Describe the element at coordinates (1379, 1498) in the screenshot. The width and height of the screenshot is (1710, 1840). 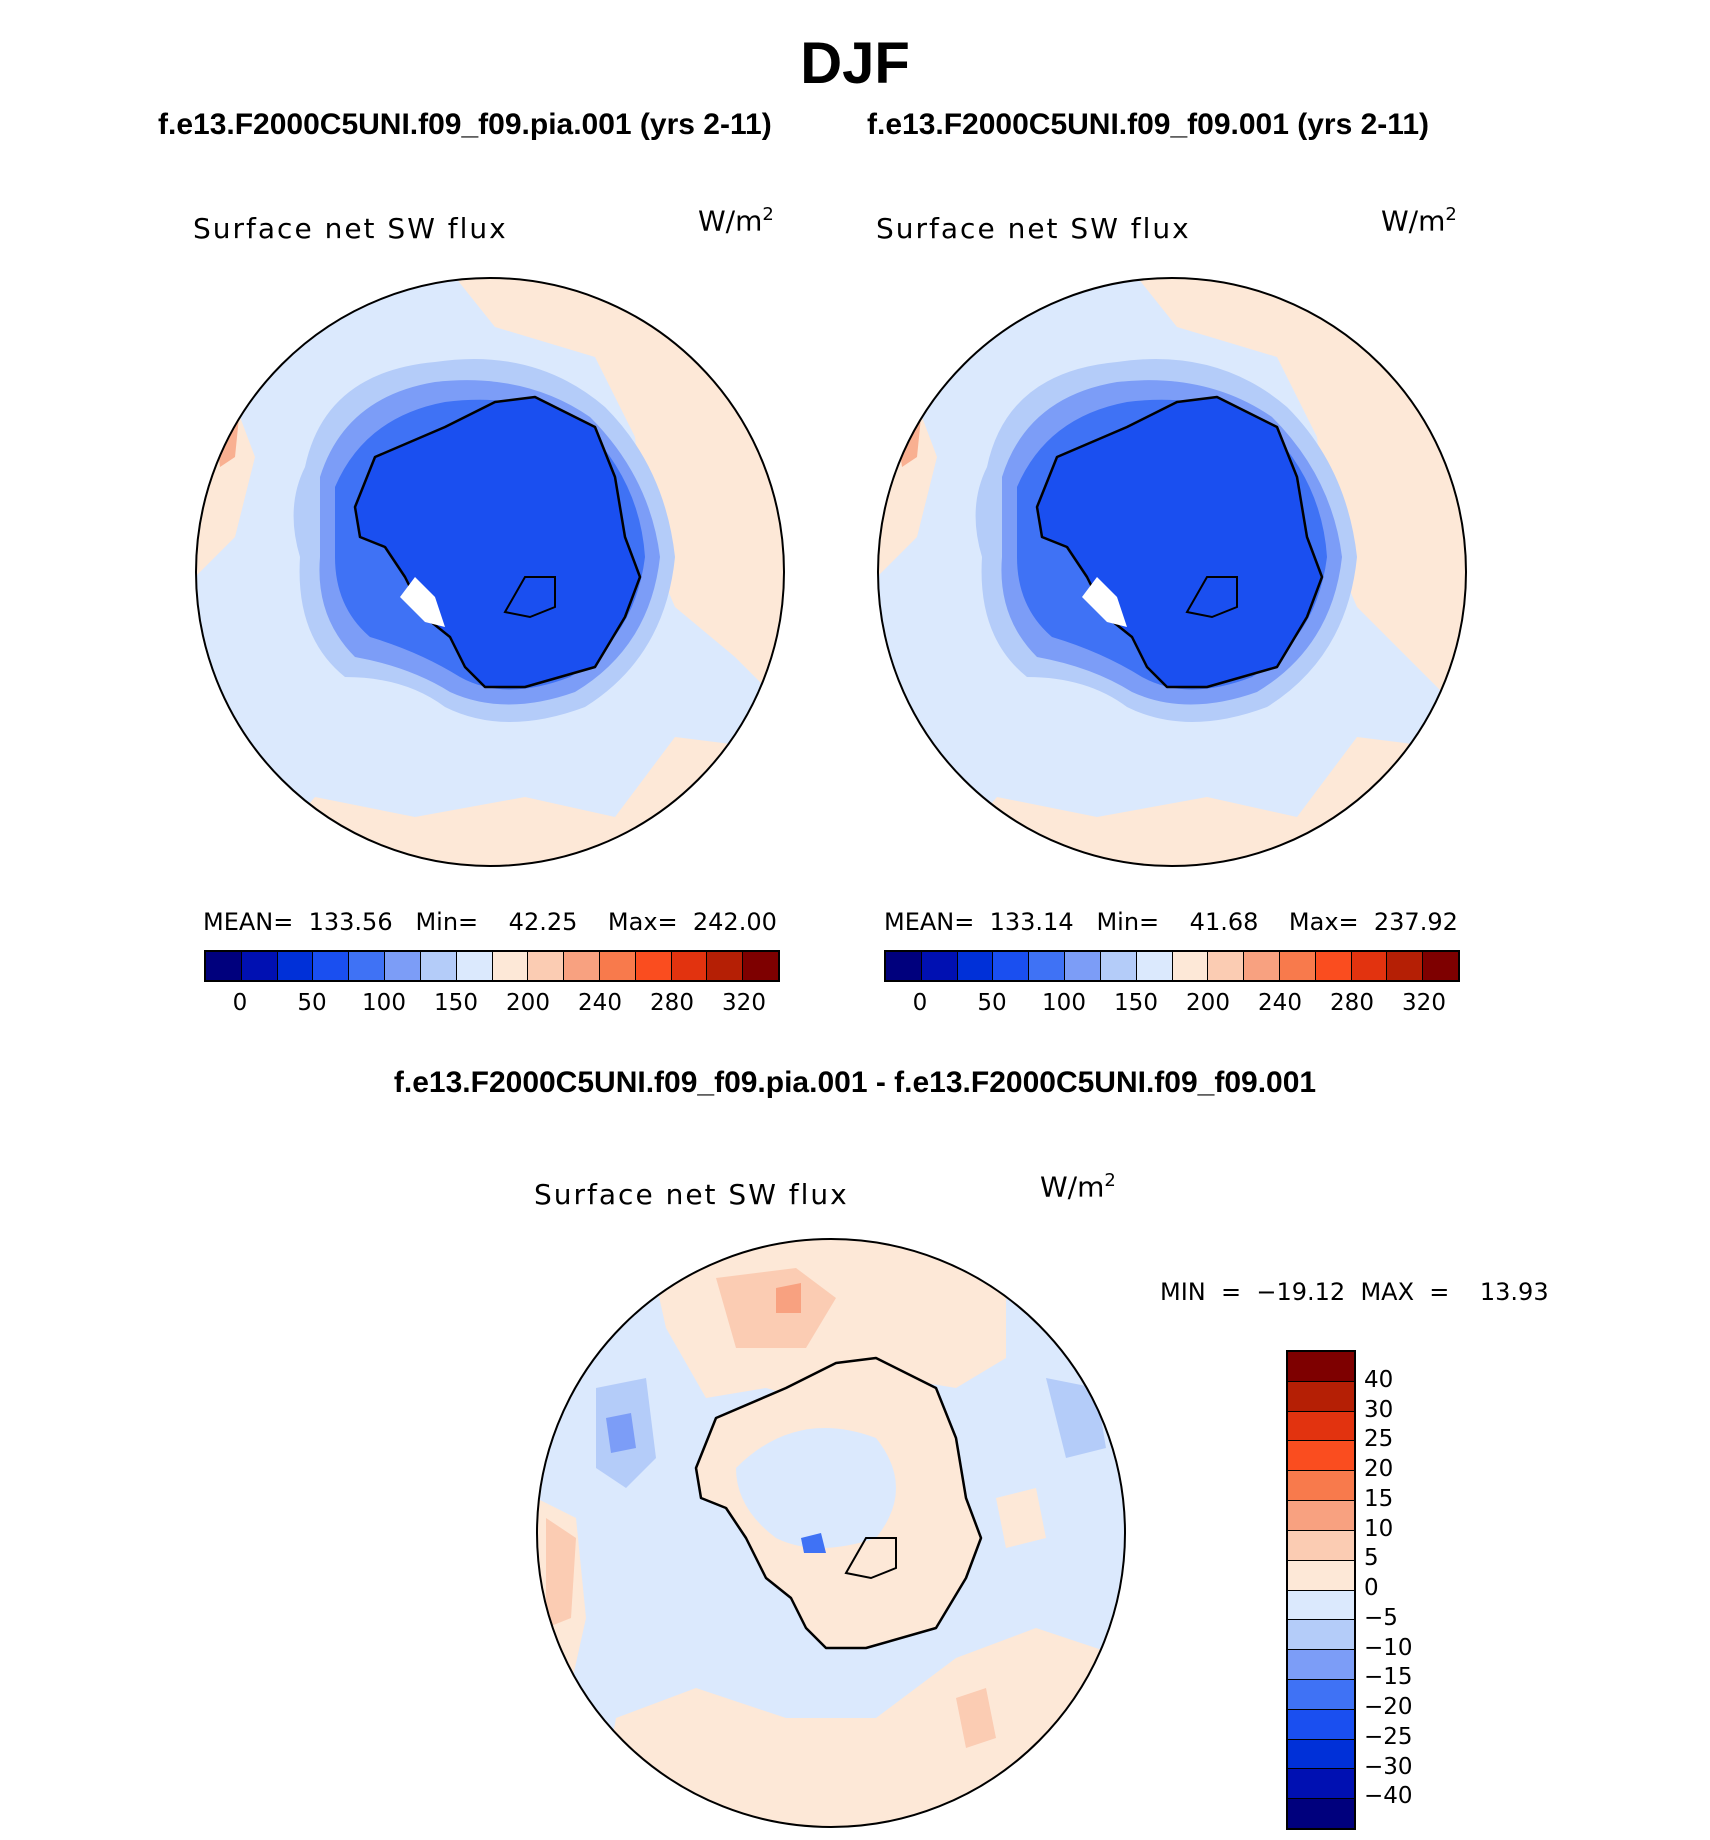
I see `colorbar-tick-label: 15` at that location.